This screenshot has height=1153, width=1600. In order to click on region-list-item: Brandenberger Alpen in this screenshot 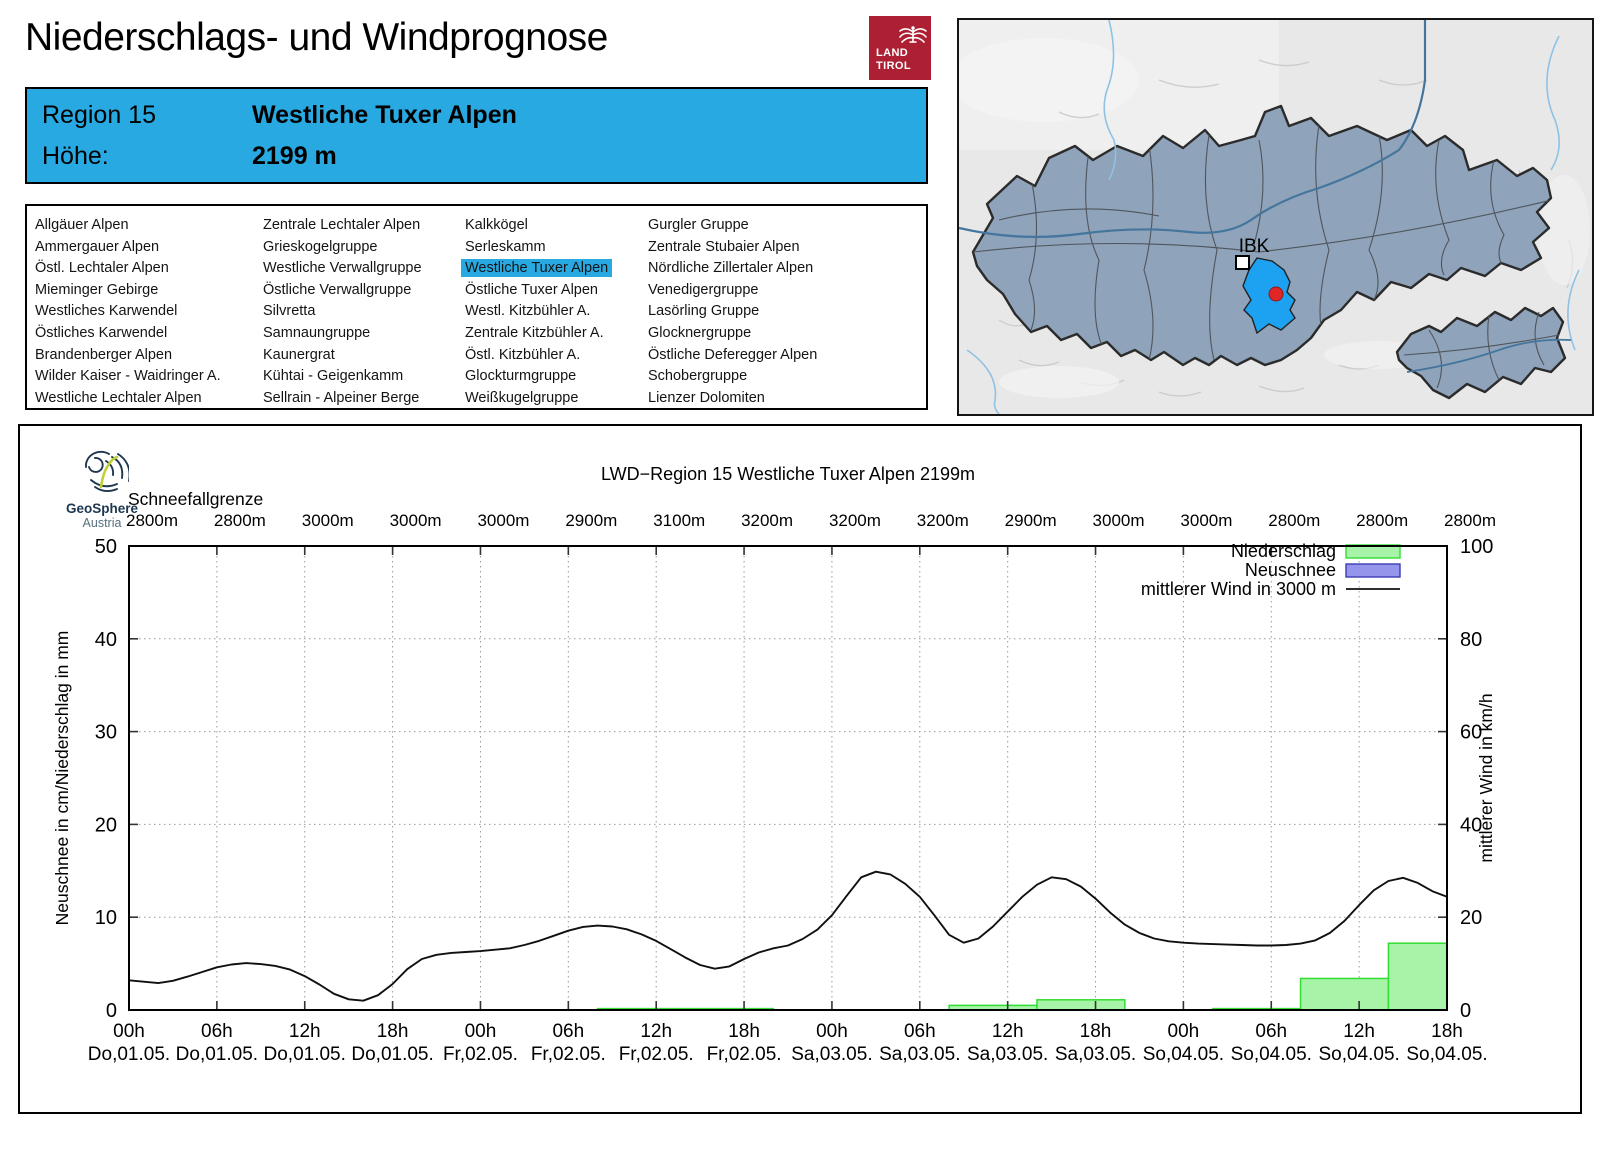, I will do `click(104, 354)`.